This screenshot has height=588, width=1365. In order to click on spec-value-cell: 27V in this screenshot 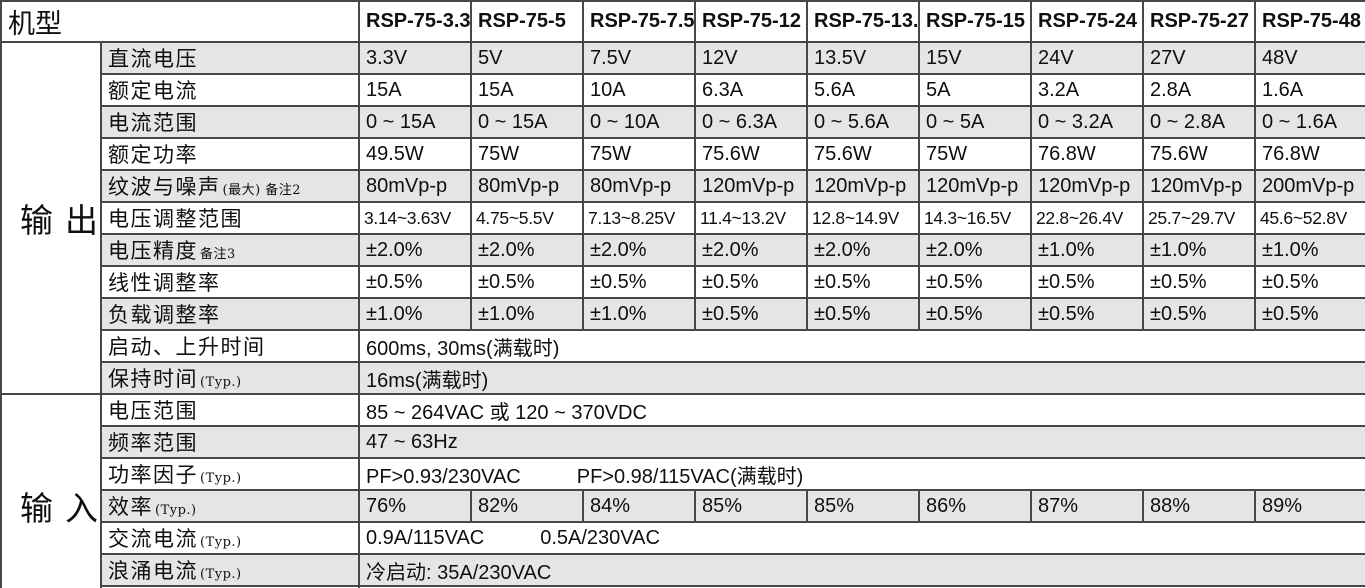, I will do `click(1199, 58)`.